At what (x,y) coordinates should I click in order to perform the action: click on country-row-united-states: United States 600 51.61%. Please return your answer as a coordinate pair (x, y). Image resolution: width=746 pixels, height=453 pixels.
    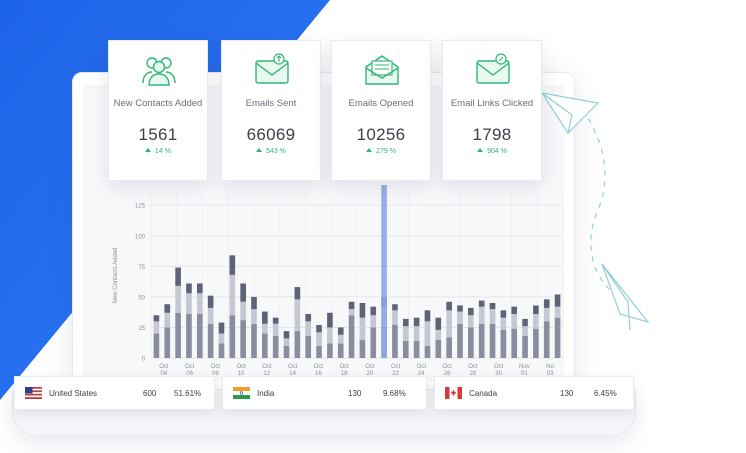
    Looking at the image, I should click on (114, 393).